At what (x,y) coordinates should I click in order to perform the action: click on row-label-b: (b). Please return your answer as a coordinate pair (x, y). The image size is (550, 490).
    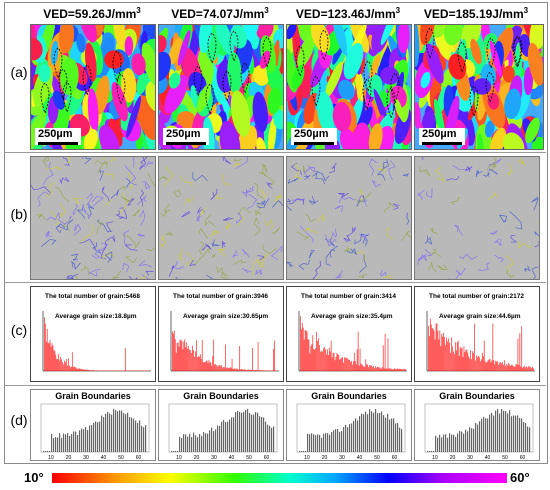
    Looking at the image, I should click on (19, 214).